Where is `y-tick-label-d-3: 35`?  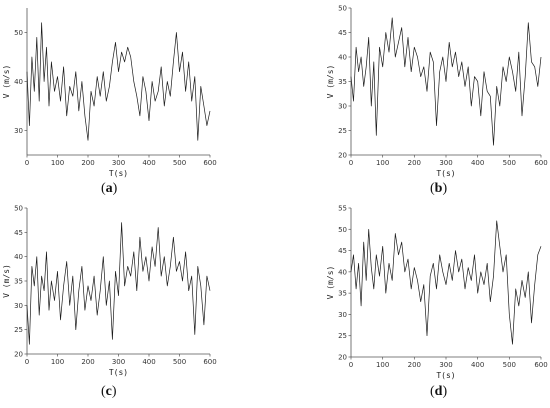
y-tick-label-d-3: 35 is located at coordinates (342, 294).